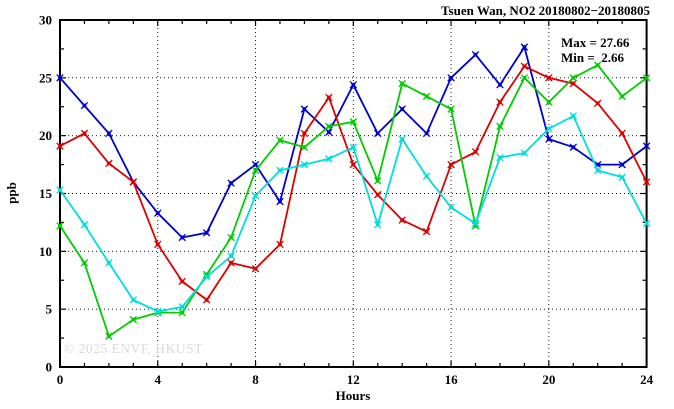 The width and height of the screenshot is (674, 409). I want to click on y-tick-label: 0, so click(49, 367).